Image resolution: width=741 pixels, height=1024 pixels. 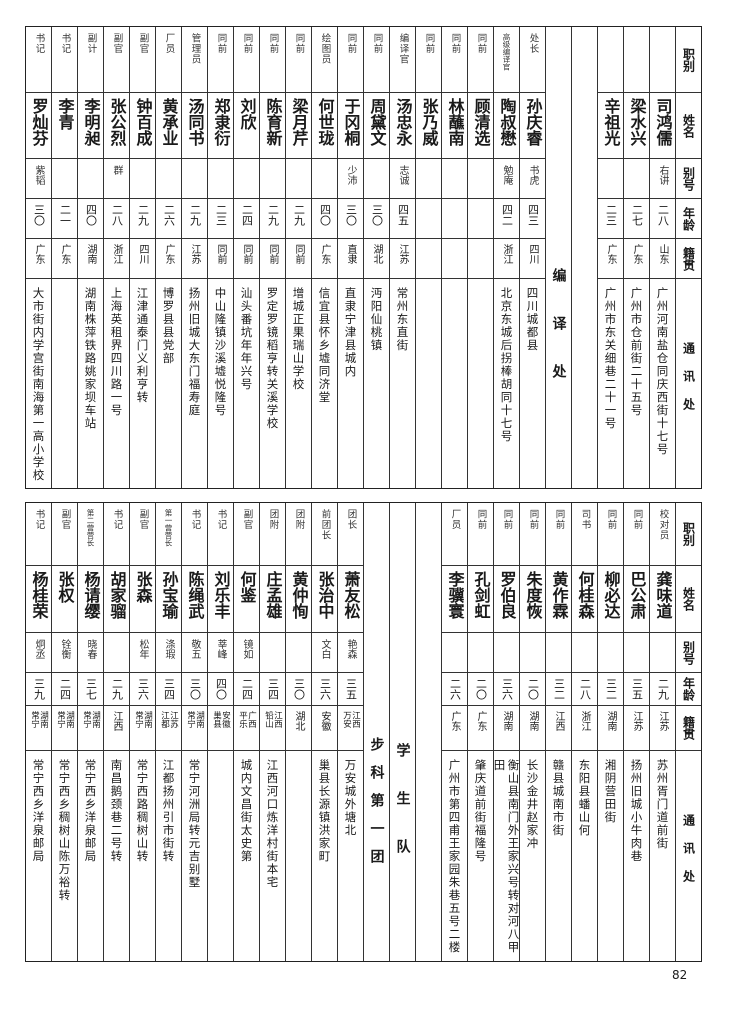 I want to click on age-cell: 二六, so click(x=168, y=219).